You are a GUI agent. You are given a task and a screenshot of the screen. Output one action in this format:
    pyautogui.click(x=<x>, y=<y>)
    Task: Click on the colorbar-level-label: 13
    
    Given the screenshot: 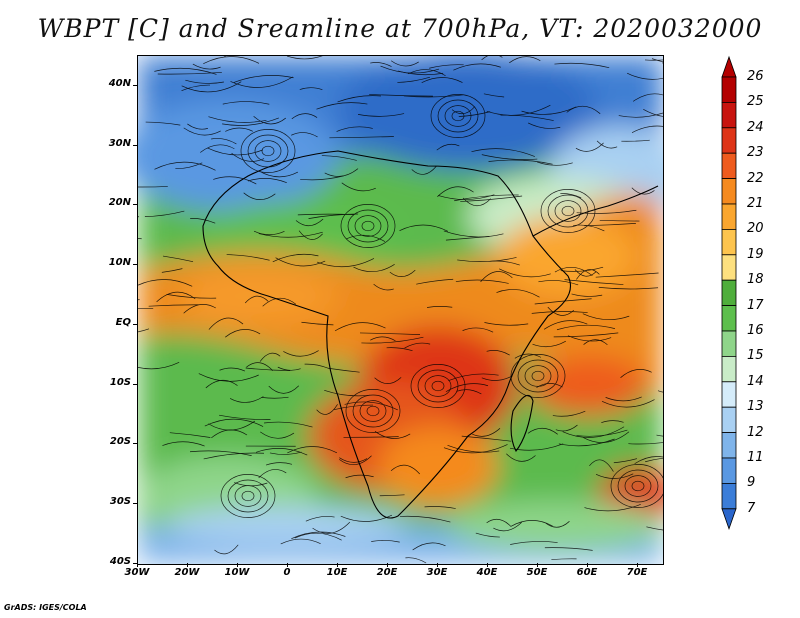 What is the action you would take?
    pyautogui.click(x=755, y=407)
    